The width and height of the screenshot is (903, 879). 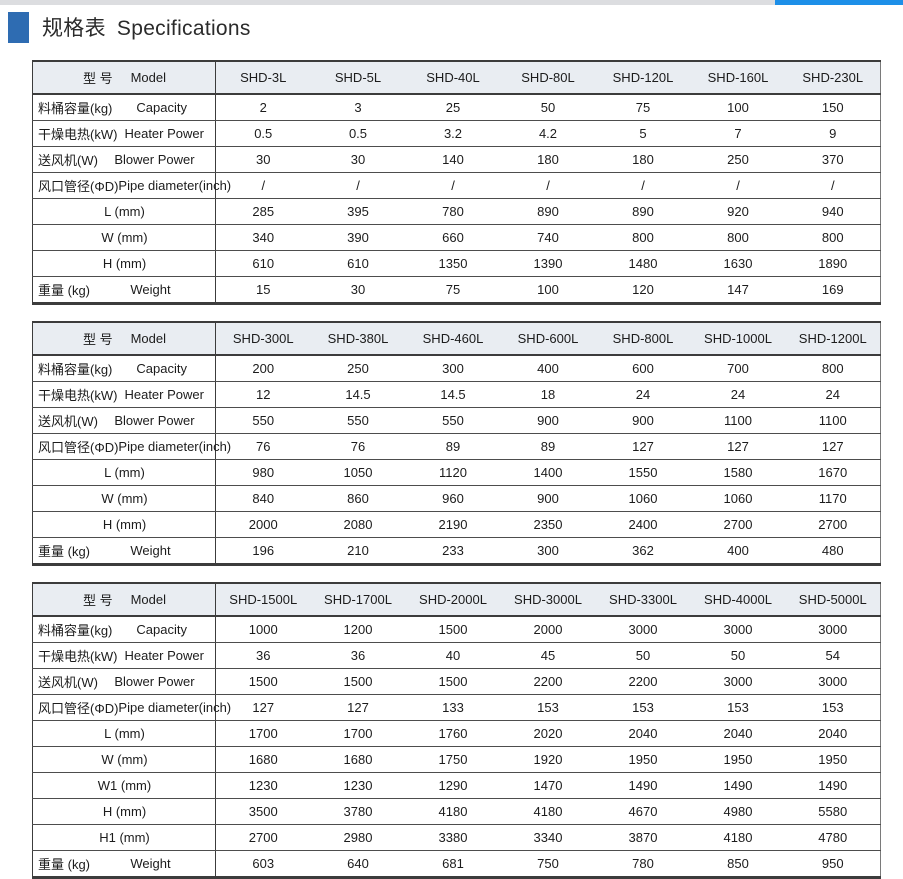 What do you see at coordinates (643, 339) in the screenshot?
I see `model-header-cell: SHD-800L` at bounding box center [643, 339].